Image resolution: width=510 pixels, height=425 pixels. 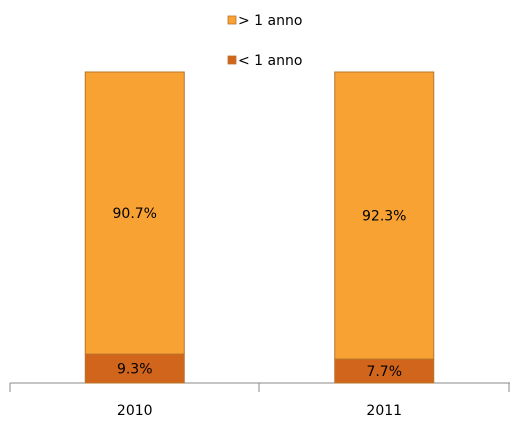 I want to click on legend-label: > 1 anno, so click(x=270, y=21).